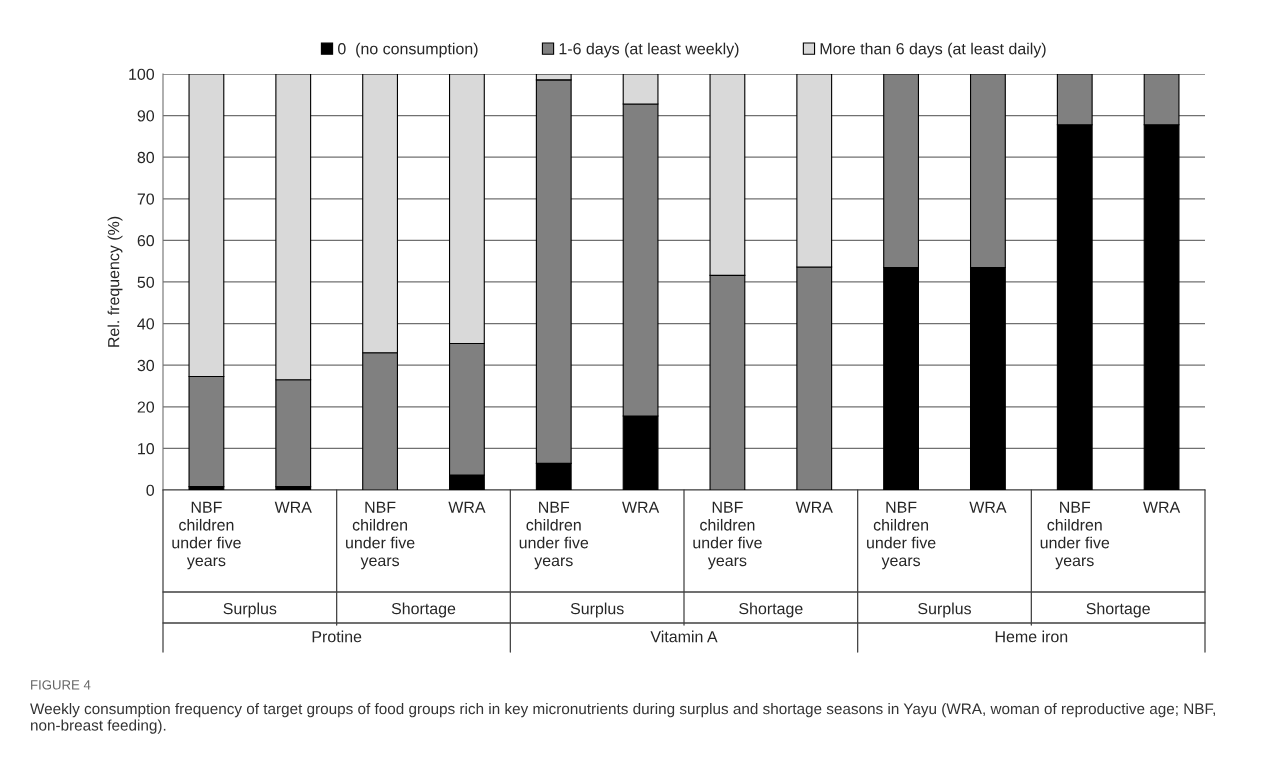  What do you see at coordinates (337, 636) in the screenshot?
I see `text: Protine` at bounding box center [337, 636].